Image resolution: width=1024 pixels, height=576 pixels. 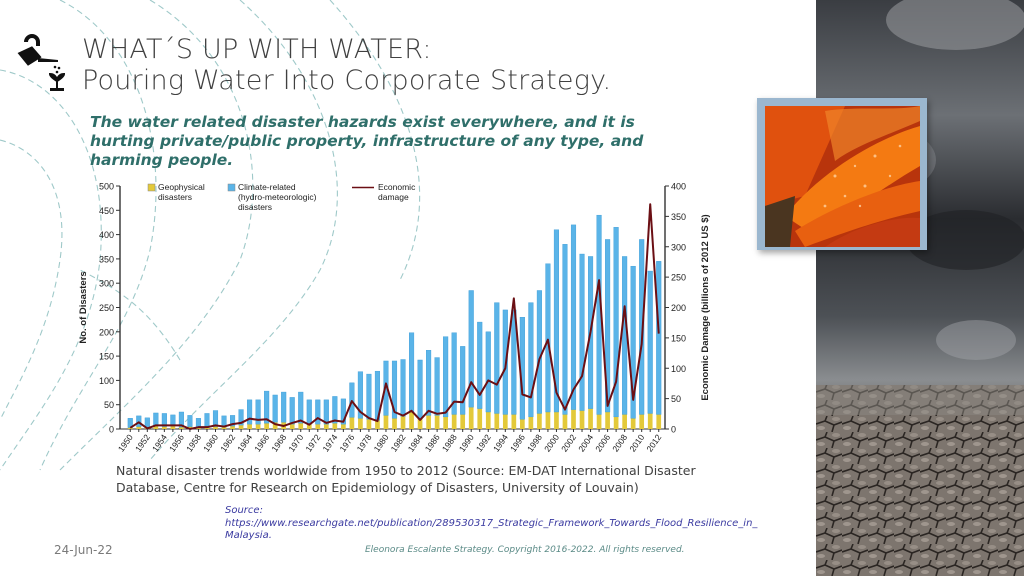 I want to click on y2-tick-label: 400, so click(x=678, y=187).